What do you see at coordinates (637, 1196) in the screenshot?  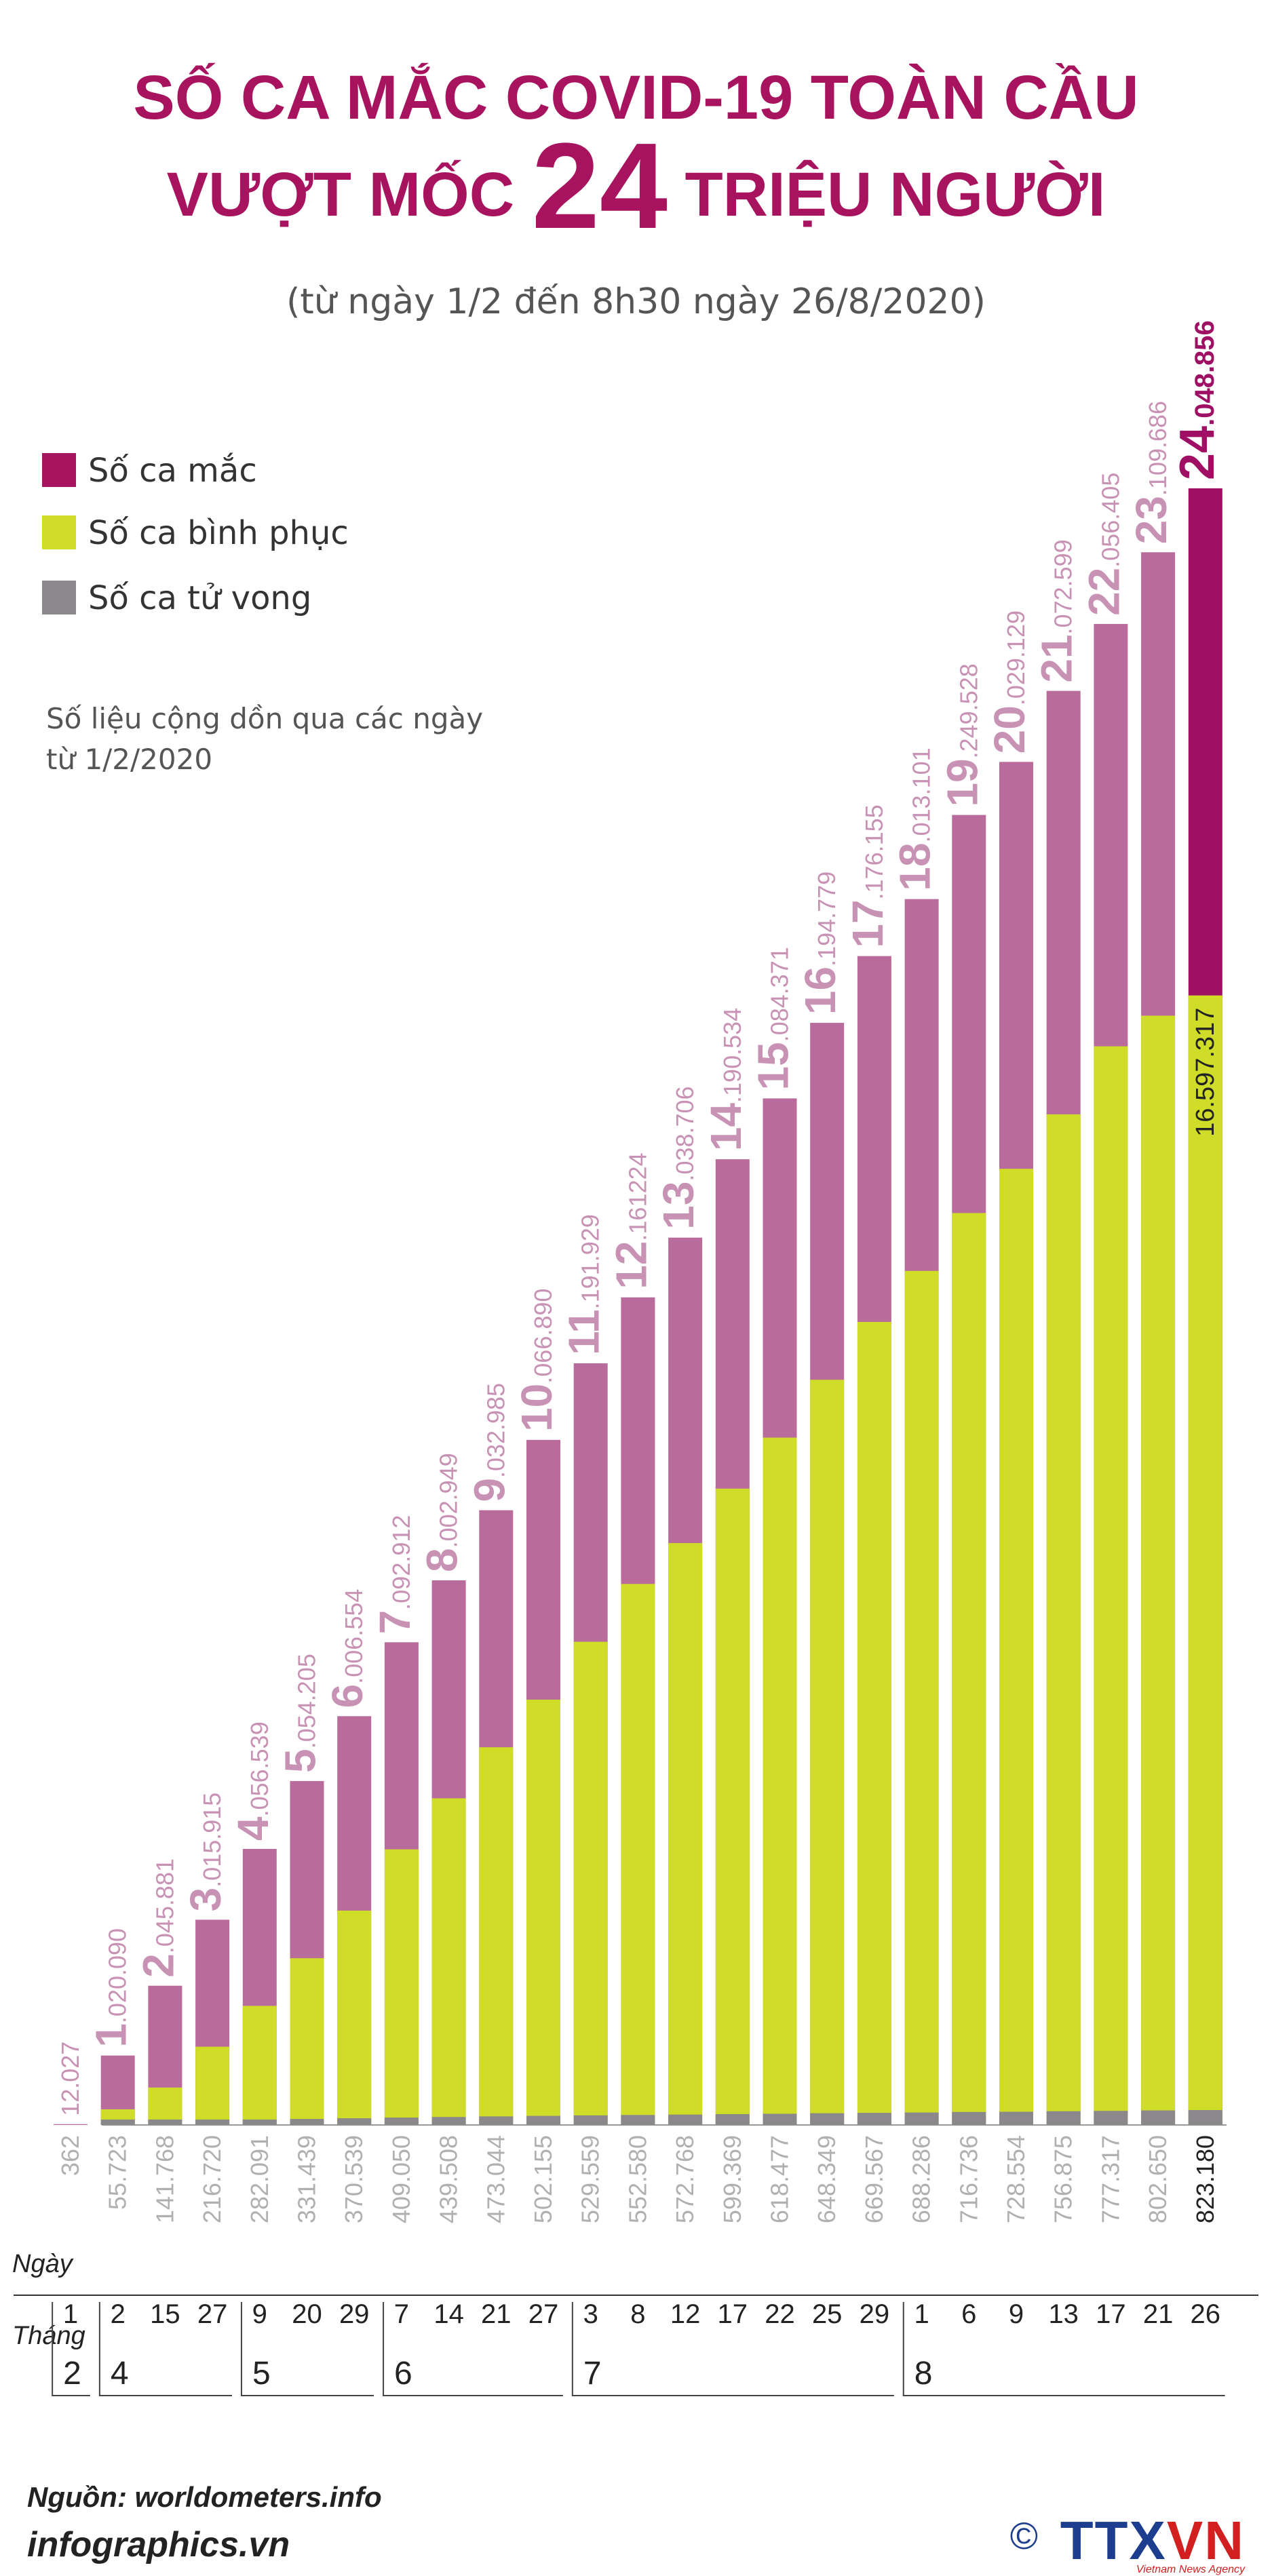 I see `case-label-small-12: .161224` at bounding box center [637, 1196].